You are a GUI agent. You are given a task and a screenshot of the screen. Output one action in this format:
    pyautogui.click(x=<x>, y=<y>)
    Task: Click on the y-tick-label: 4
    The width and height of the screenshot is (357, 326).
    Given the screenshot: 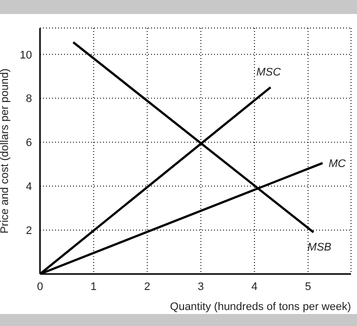 What is the action you would take?
    pyautogui.click(x=29, y=187)
    